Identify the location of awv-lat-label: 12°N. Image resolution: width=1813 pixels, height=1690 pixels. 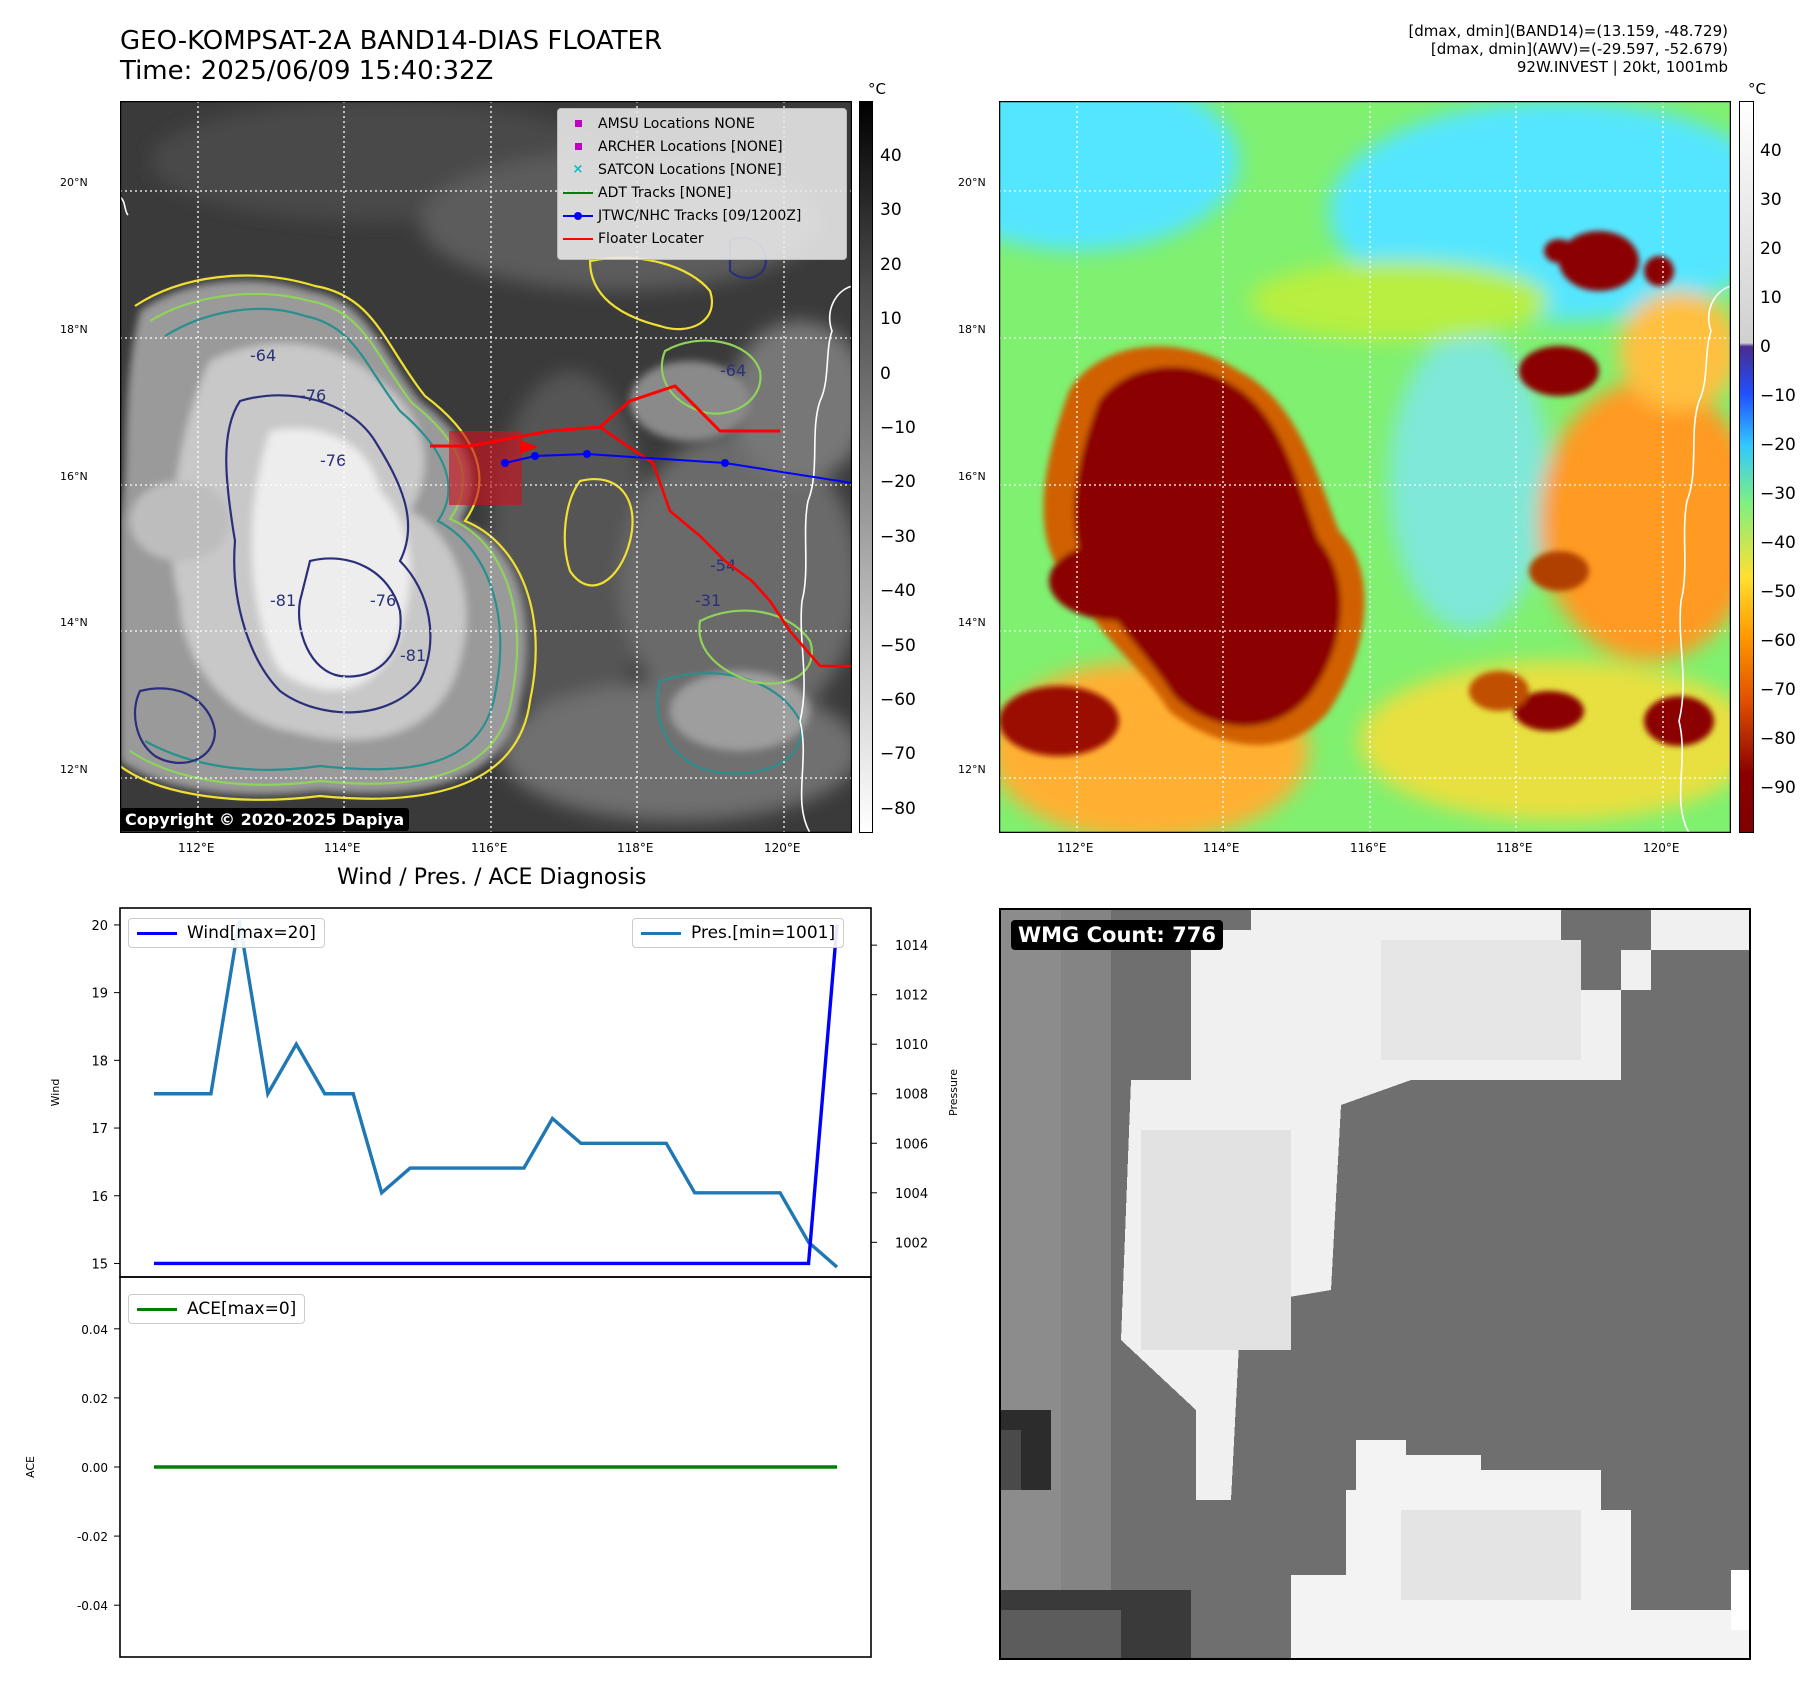
(972, 769).